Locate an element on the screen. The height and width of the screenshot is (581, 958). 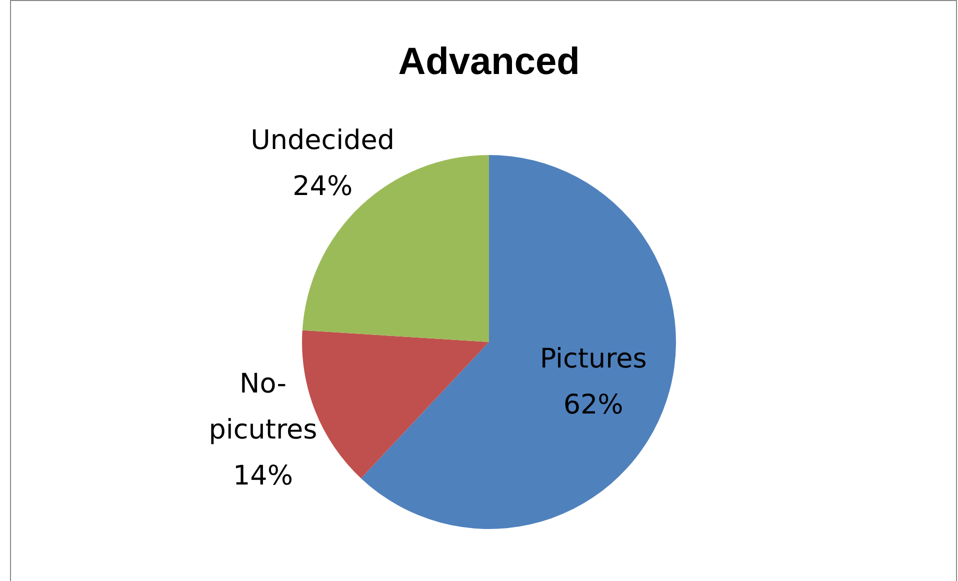
data-label: 24% is located at coordinates (322, 186).